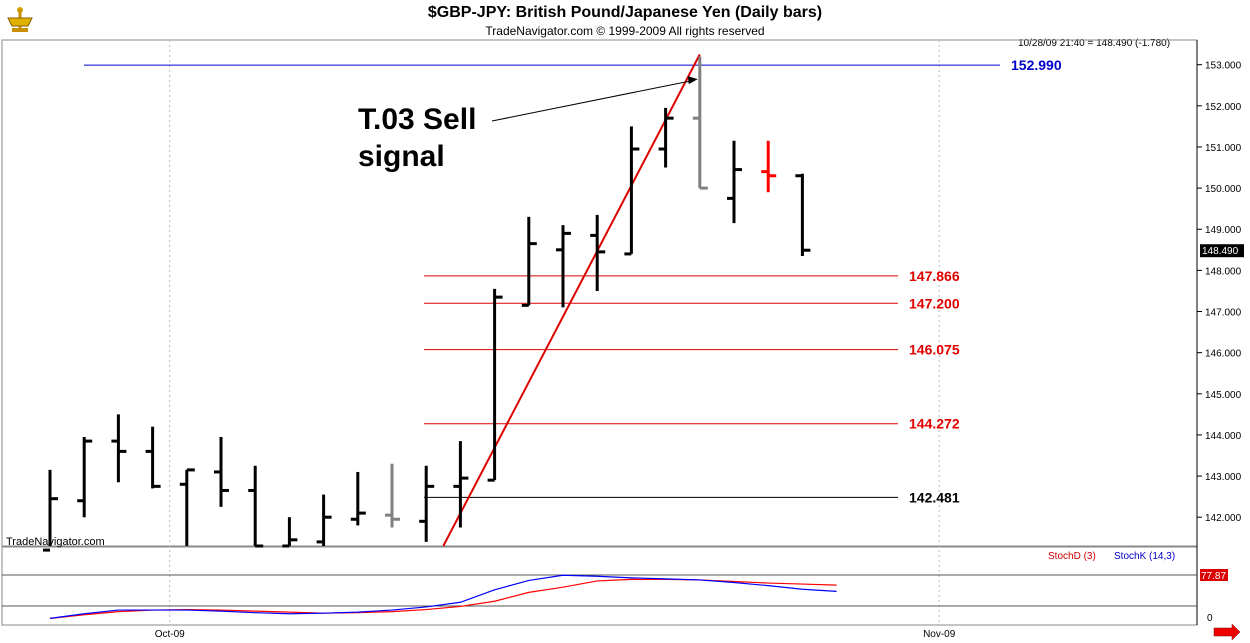  I want to click on price-tick-label: 150.000, so click(1223, 189).